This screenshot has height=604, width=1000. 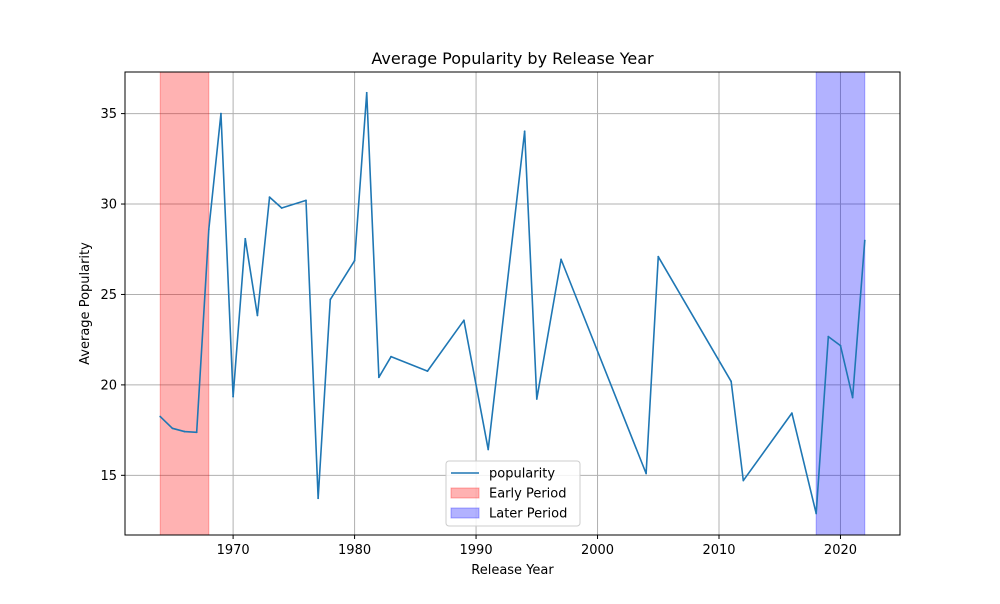 What do you see at coordinates (108, 385) in the screenshot?
I see `y-tick-label: 20` at bounding box center [108, 385].